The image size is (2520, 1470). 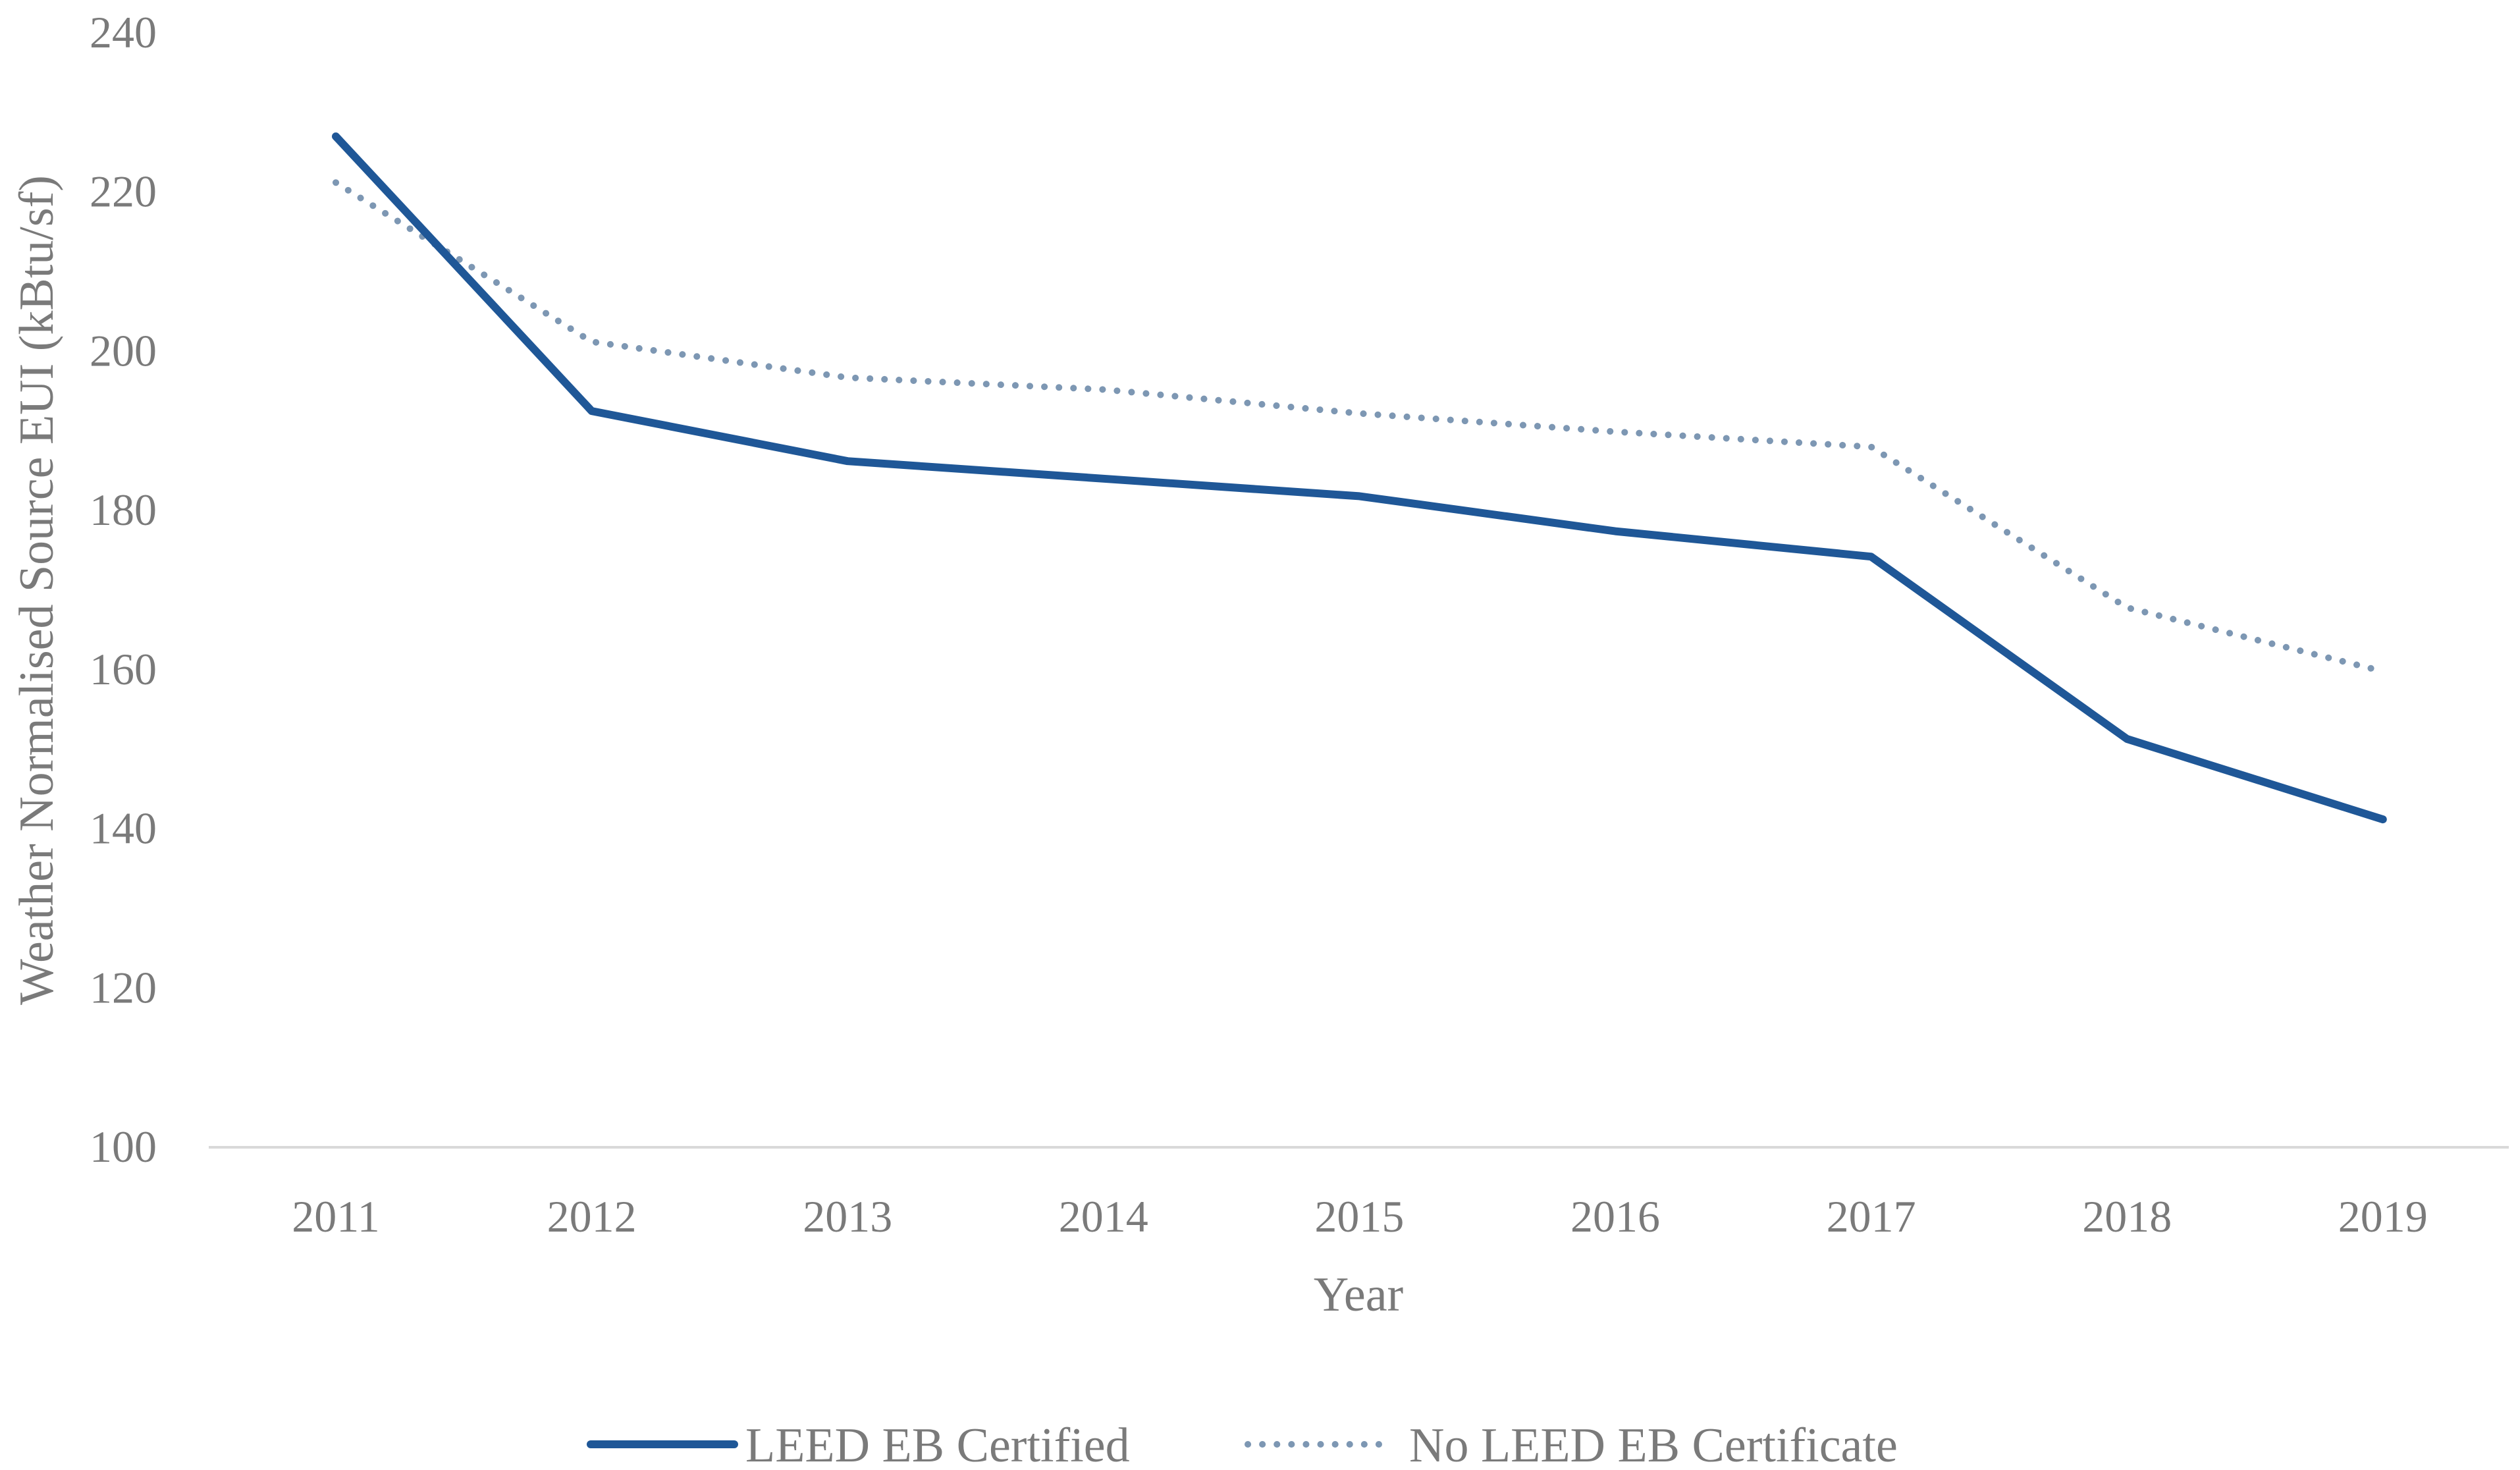 I want to click on x-tick-label: 2011, so click(x=335, y=1216).